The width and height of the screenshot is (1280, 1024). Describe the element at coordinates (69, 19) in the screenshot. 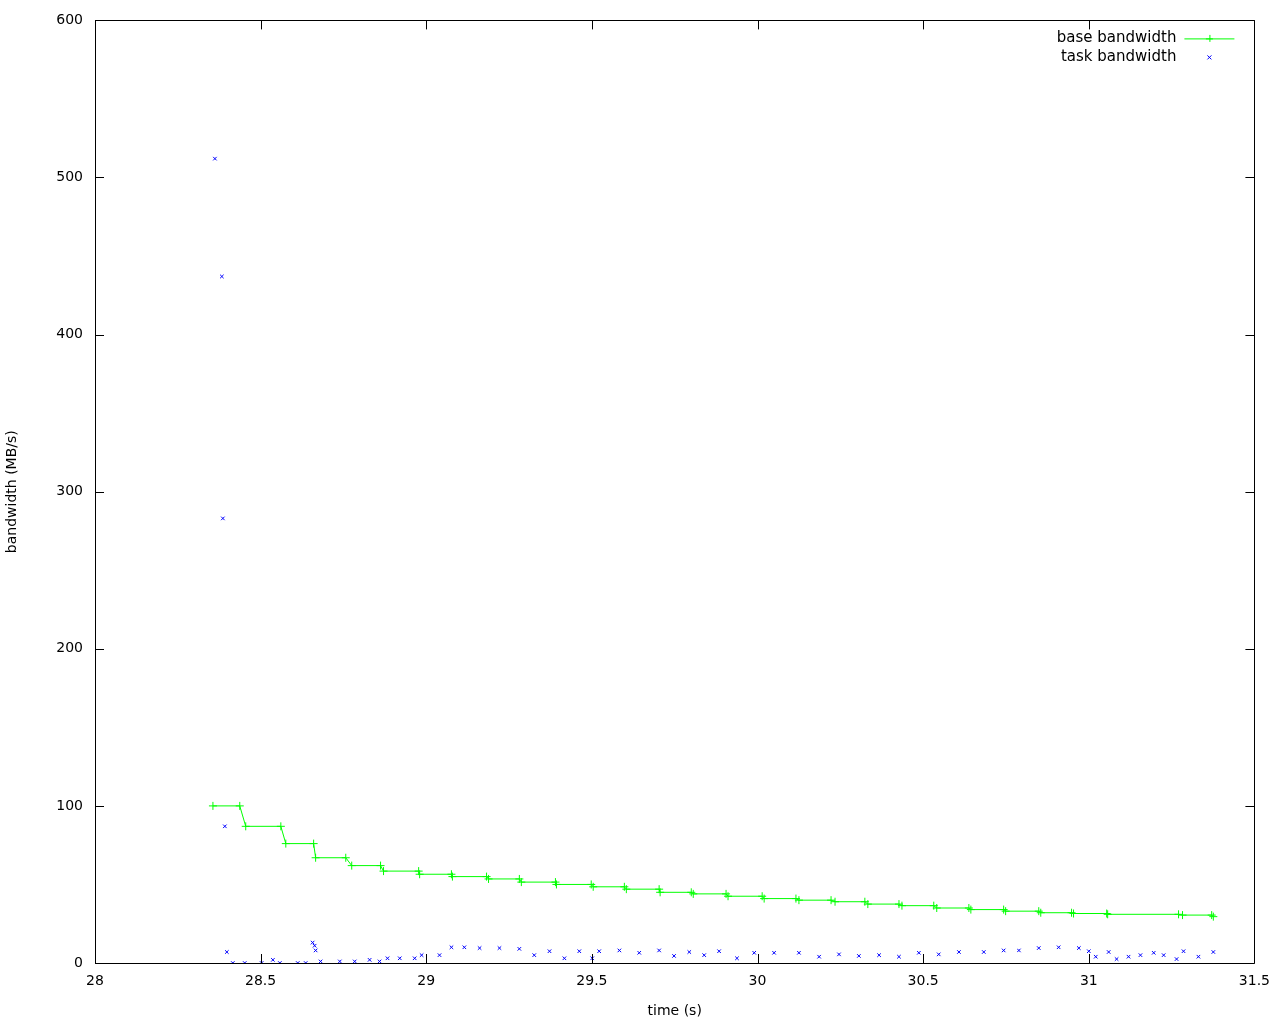

I see `y-tick-label: 600` at that location.